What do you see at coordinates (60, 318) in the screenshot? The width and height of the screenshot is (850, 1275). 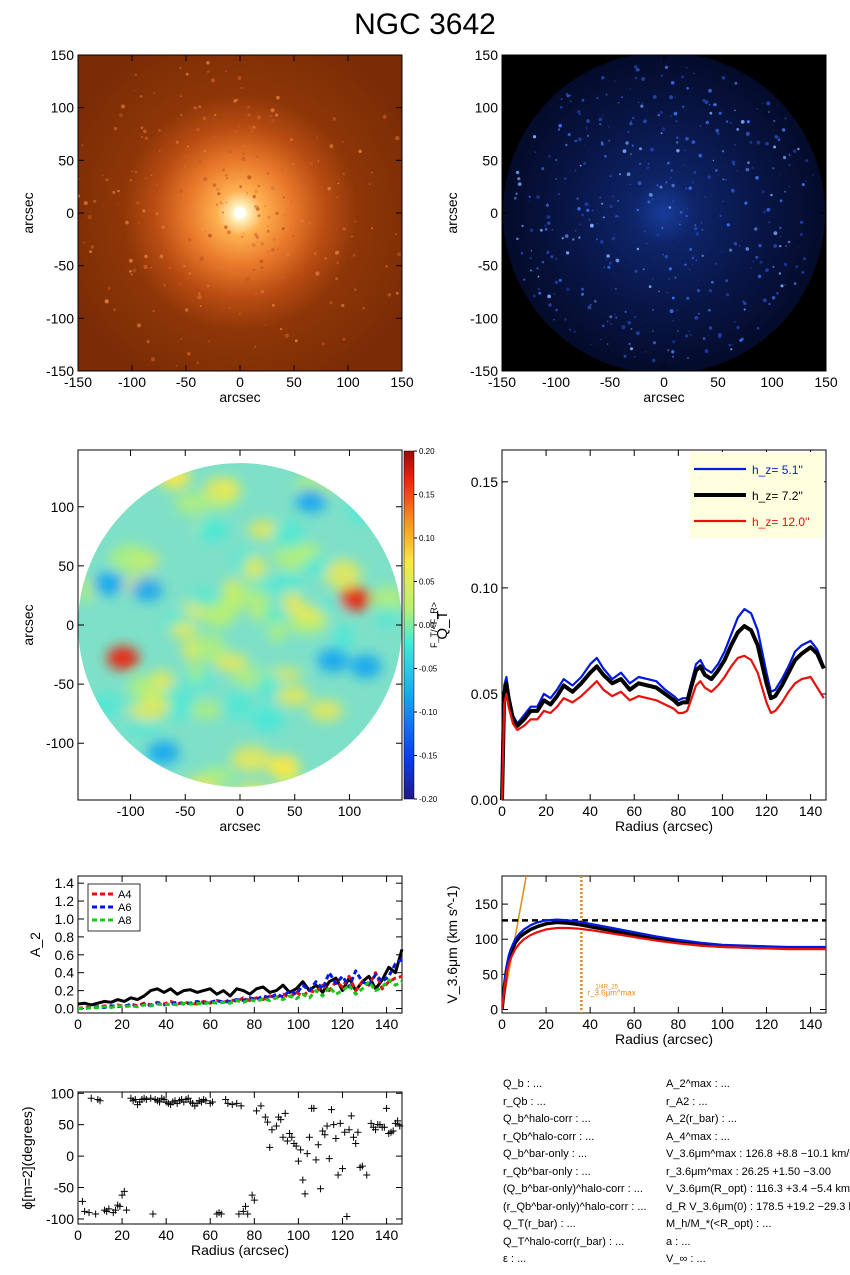 I see `y-tick-label: -100` at bounding box center [60, 318].